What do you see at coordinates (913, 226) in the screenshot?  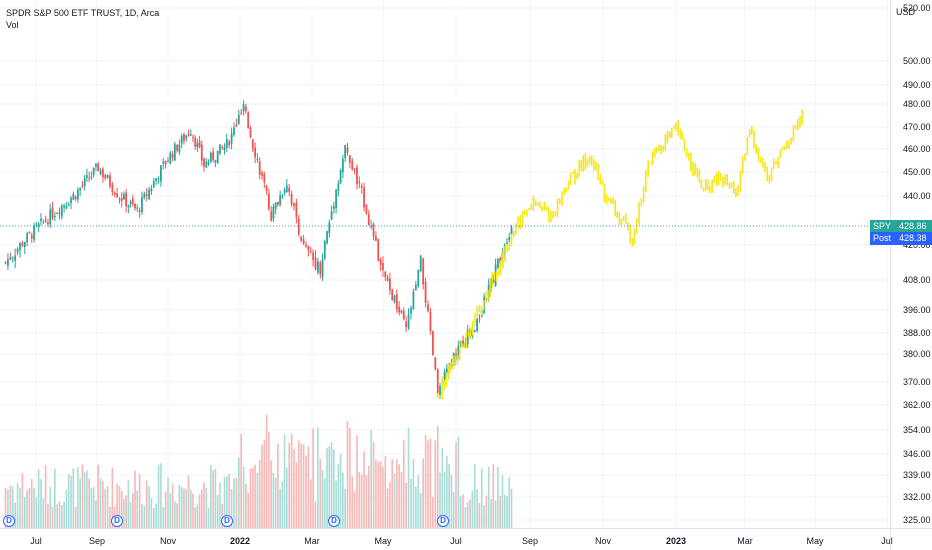 I see `last-price-value: 428.86` at bounding box center [913, 226].